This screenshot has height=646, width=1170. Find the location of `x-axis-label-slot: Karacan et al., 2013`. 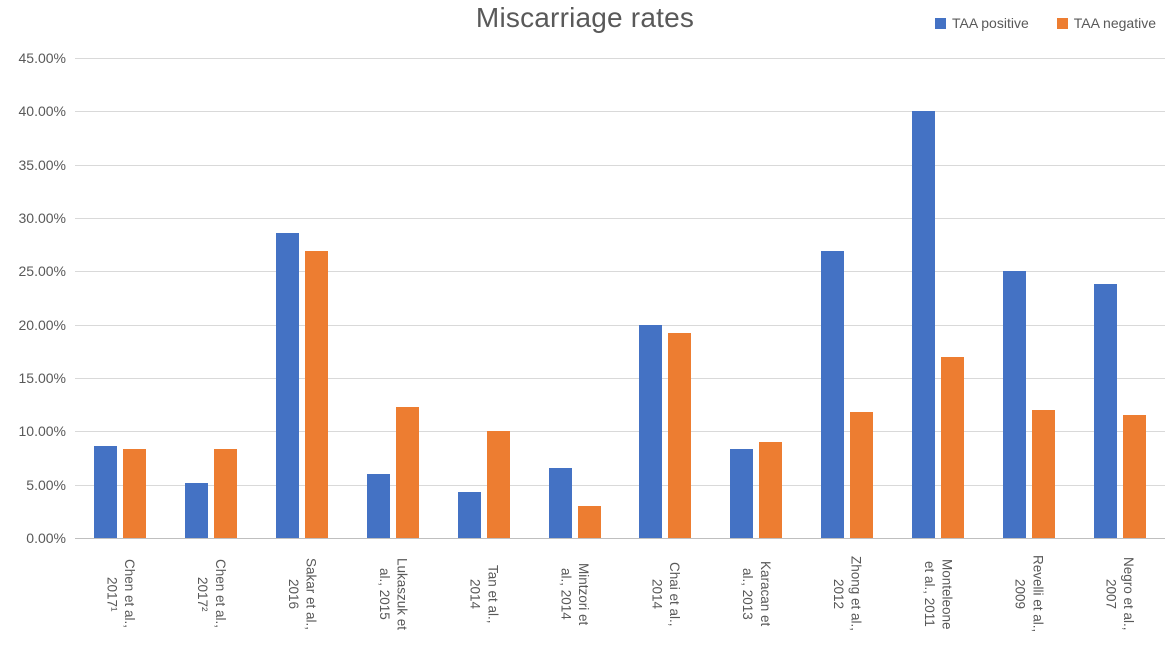

x-axis-label-slot: Karacan et al., 2013 is located at coordinates (756, 594).